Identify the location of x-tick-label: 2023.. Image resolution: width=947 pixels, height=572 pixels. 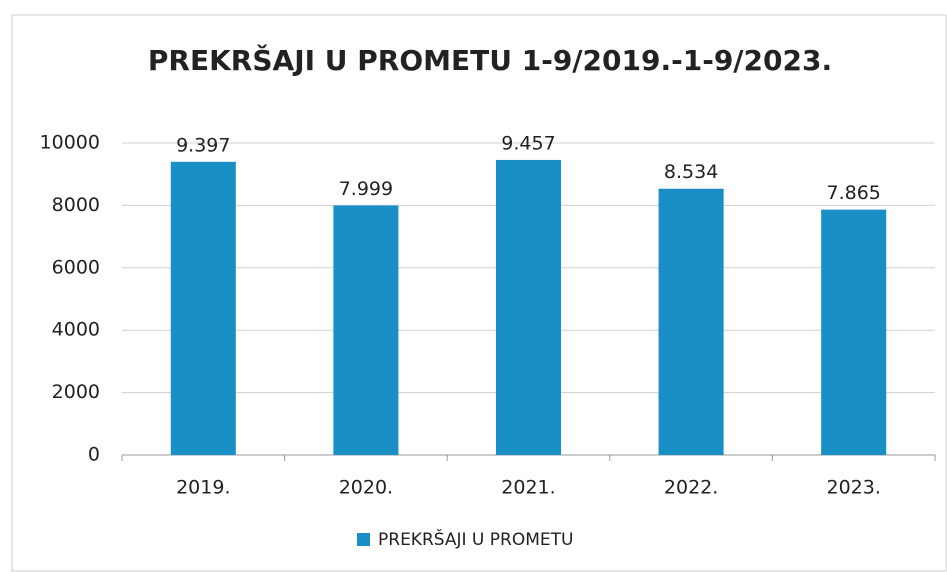
(853, 488).